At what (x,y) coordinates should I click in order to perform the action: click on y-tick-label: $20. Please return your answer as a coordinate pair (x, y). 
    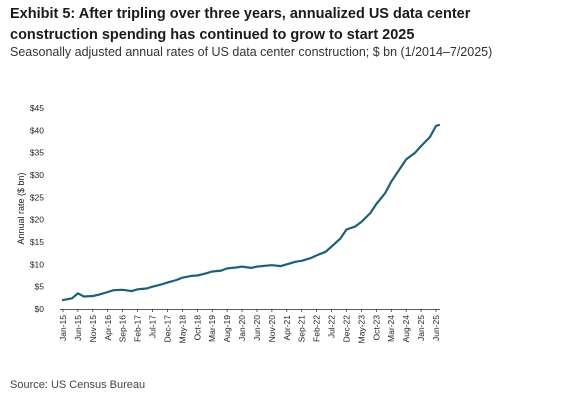
    Looking at the image, I should click on (37, 220).